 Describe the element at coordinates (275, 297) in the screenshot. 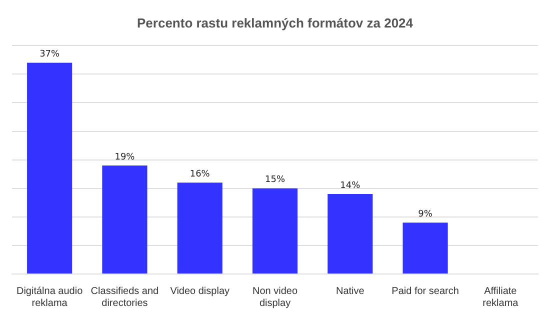

I see `x-tick-label: Non video display` at that location.